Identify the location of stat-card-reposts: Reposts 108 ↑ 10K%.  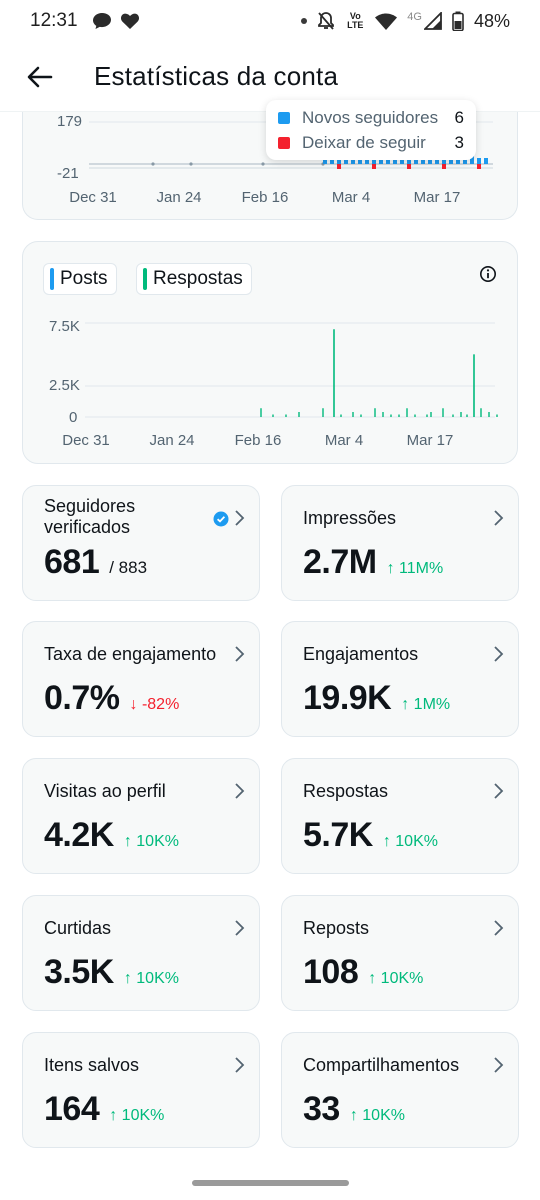
(400, 953).